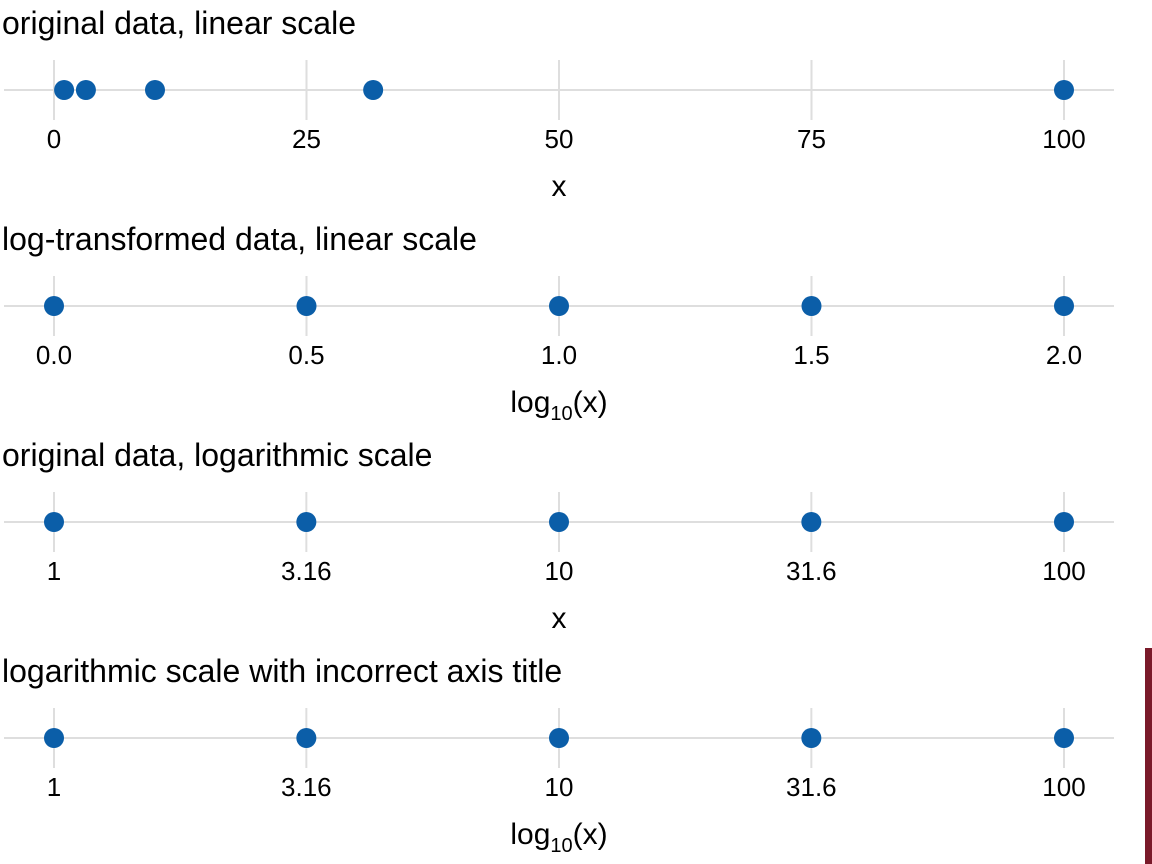 The width and height of the screenshot is (1152, 864). I want to click on tick-label: 75, so click(811, 139).